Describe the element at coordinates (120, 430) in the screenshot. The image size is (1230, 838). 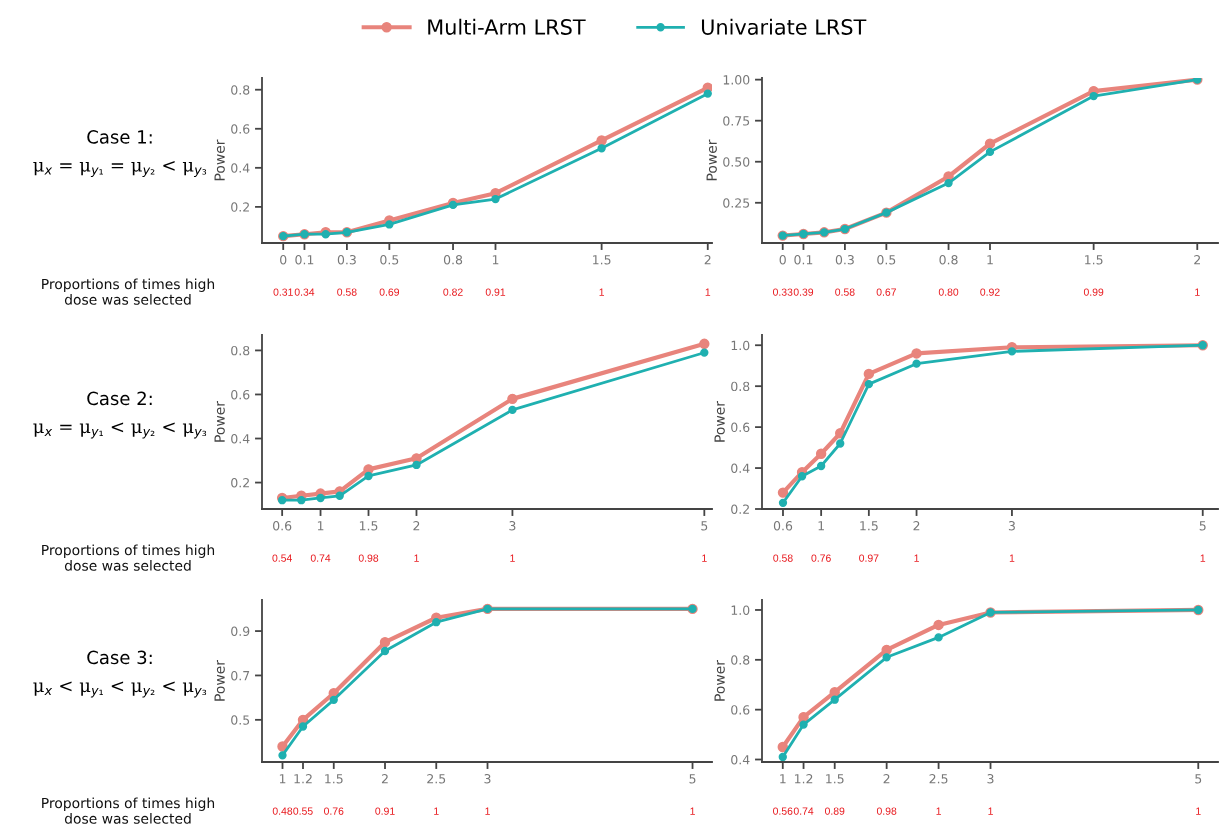
I see `text: μ$_{x}$ = μ$_{y₁}$ < μ$_{y₂}$ < μ$_{y₃}$` at that location.